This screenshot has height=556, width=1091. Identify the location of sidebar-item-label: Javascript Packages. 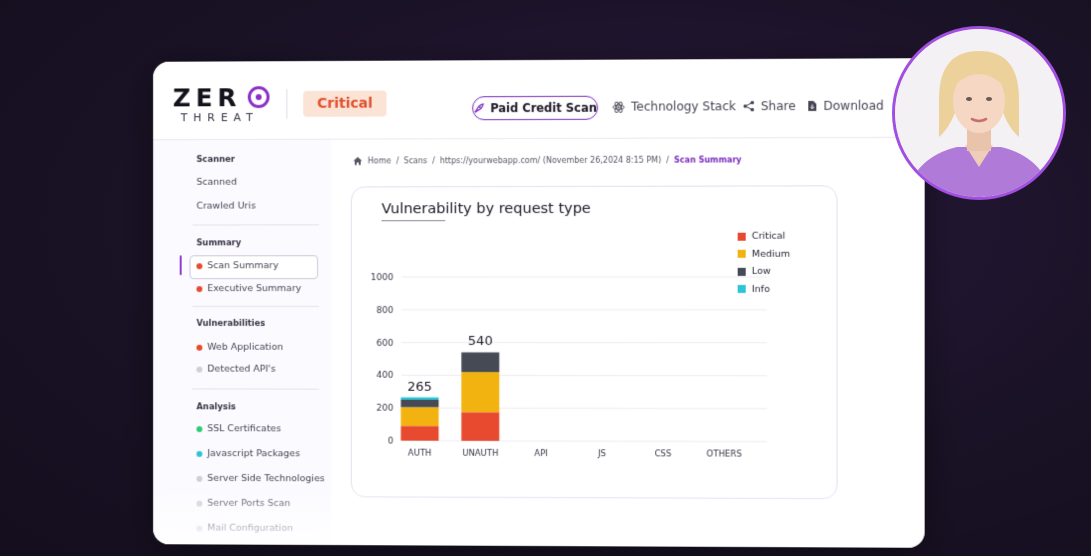
(253, 453).